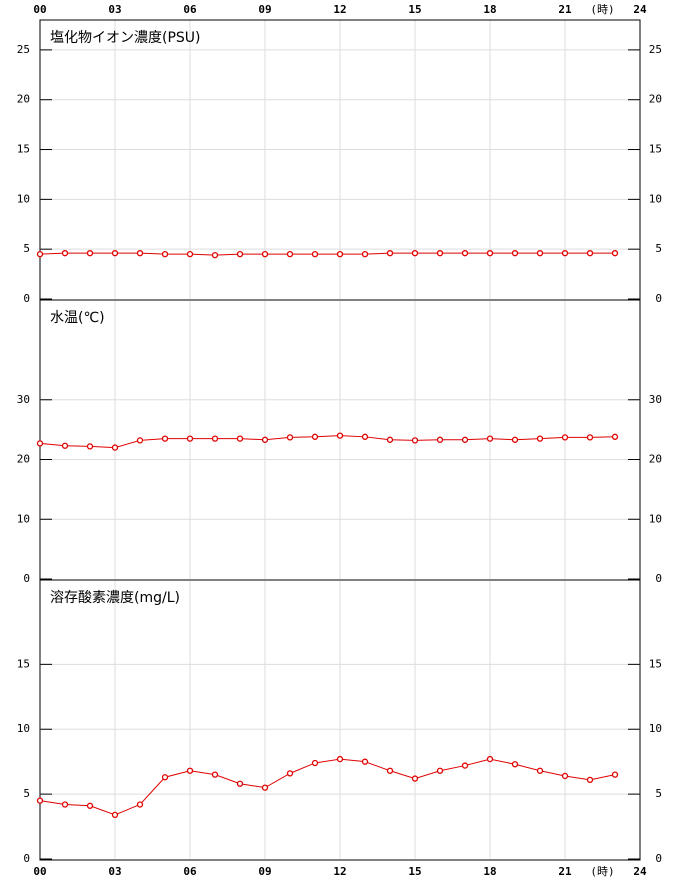 Image resolution: width=680 pixels, height=880 pixels. I want to click on x-tick-label: 21, so click(565, 871).